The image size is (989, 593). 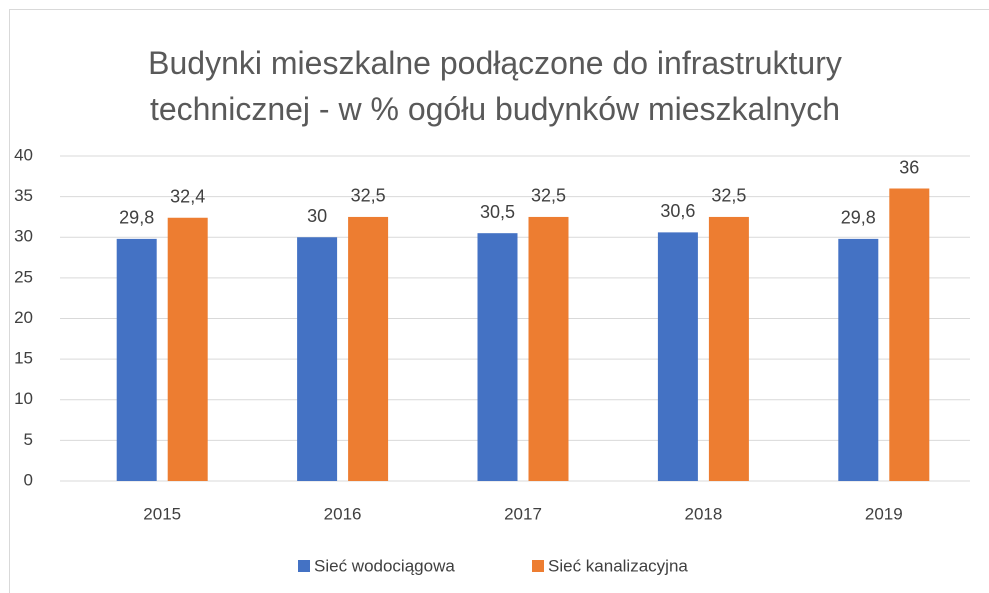 What do you see at coordinates (343, 513) in the screenshot?
I see `x-tick-label: 2016` at bounding box center [343, 513].